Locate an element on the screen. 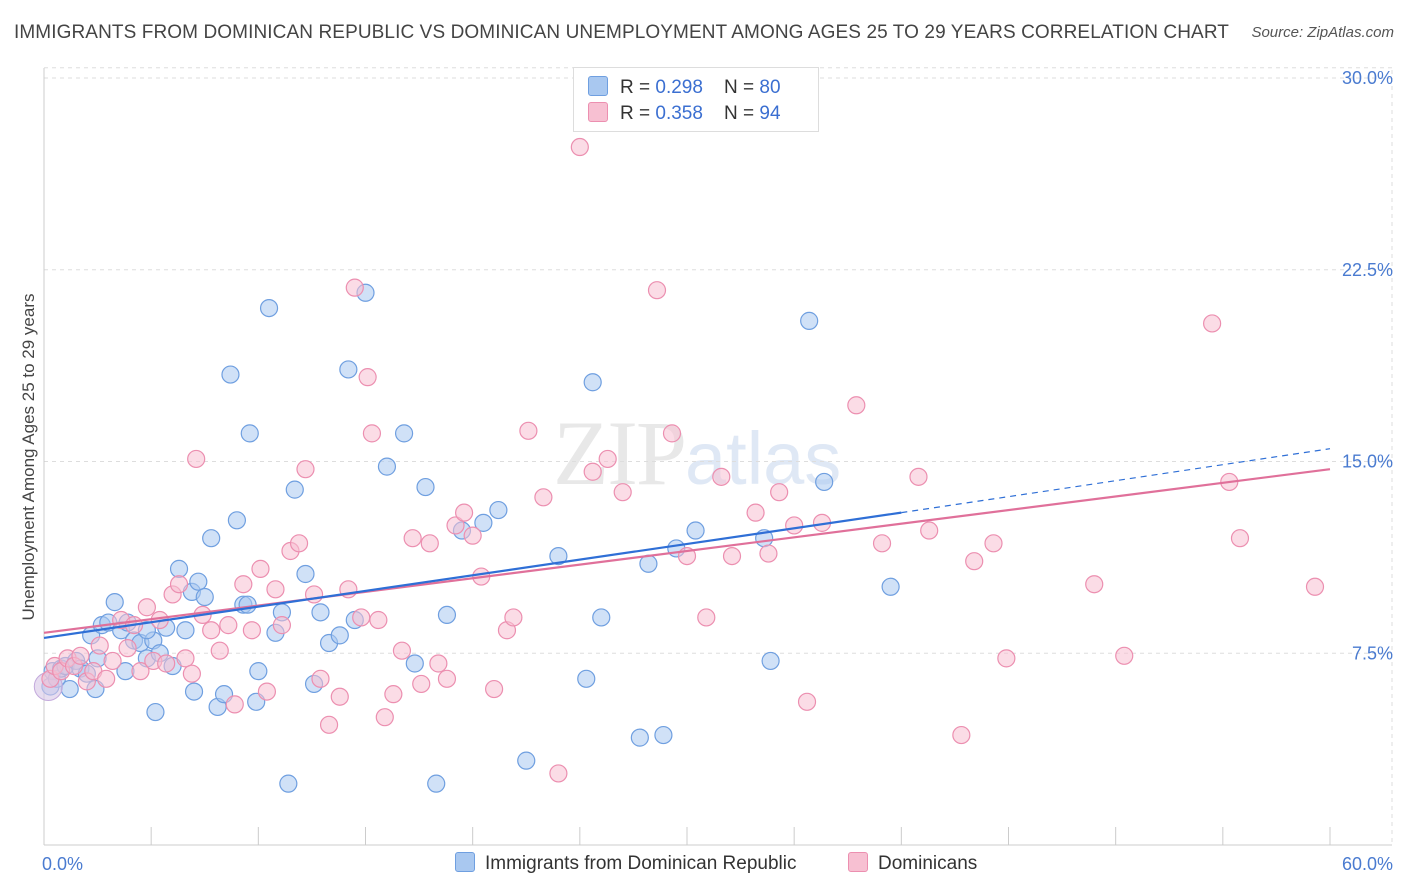 The height and width of the screenshot is (892, 1406). y-axis-title: Unemployment Among Ages 25 to 29 years is located at coordinates (28, 457).